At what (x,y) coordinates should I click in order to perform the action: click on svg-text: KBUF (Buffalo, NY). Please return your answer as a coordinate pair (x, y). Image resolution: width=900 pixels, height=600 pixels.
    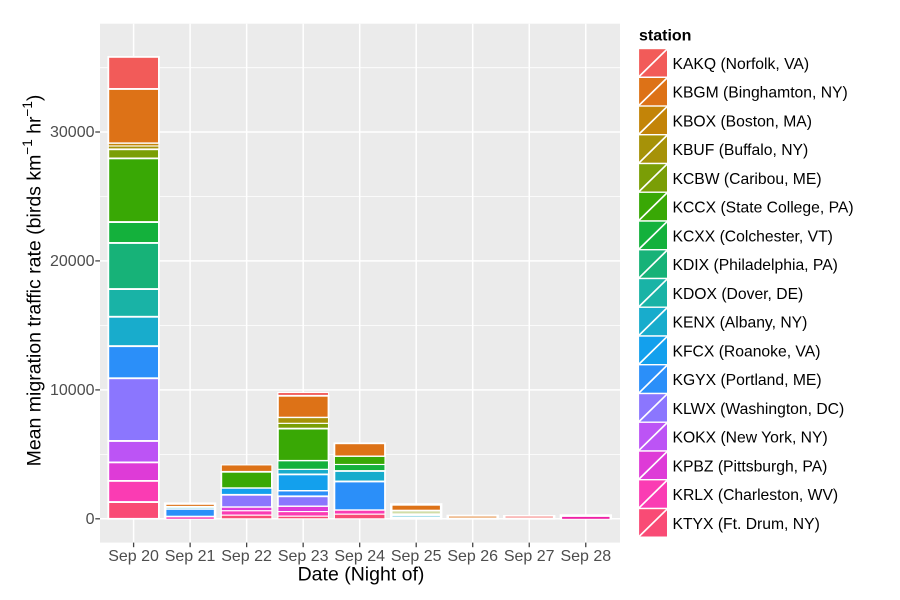
    Looking at the image, I should click on (741, 150).